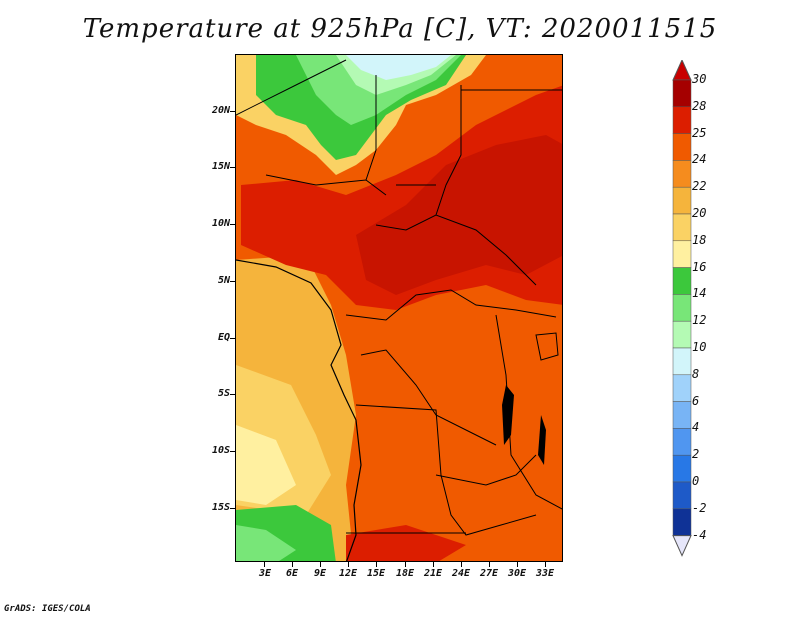 This screenshot has width=800, height=618. What do you see at coordinates (459, 215) in the screenshot?
I see `hottest-region` at bounding box center [459, 215].